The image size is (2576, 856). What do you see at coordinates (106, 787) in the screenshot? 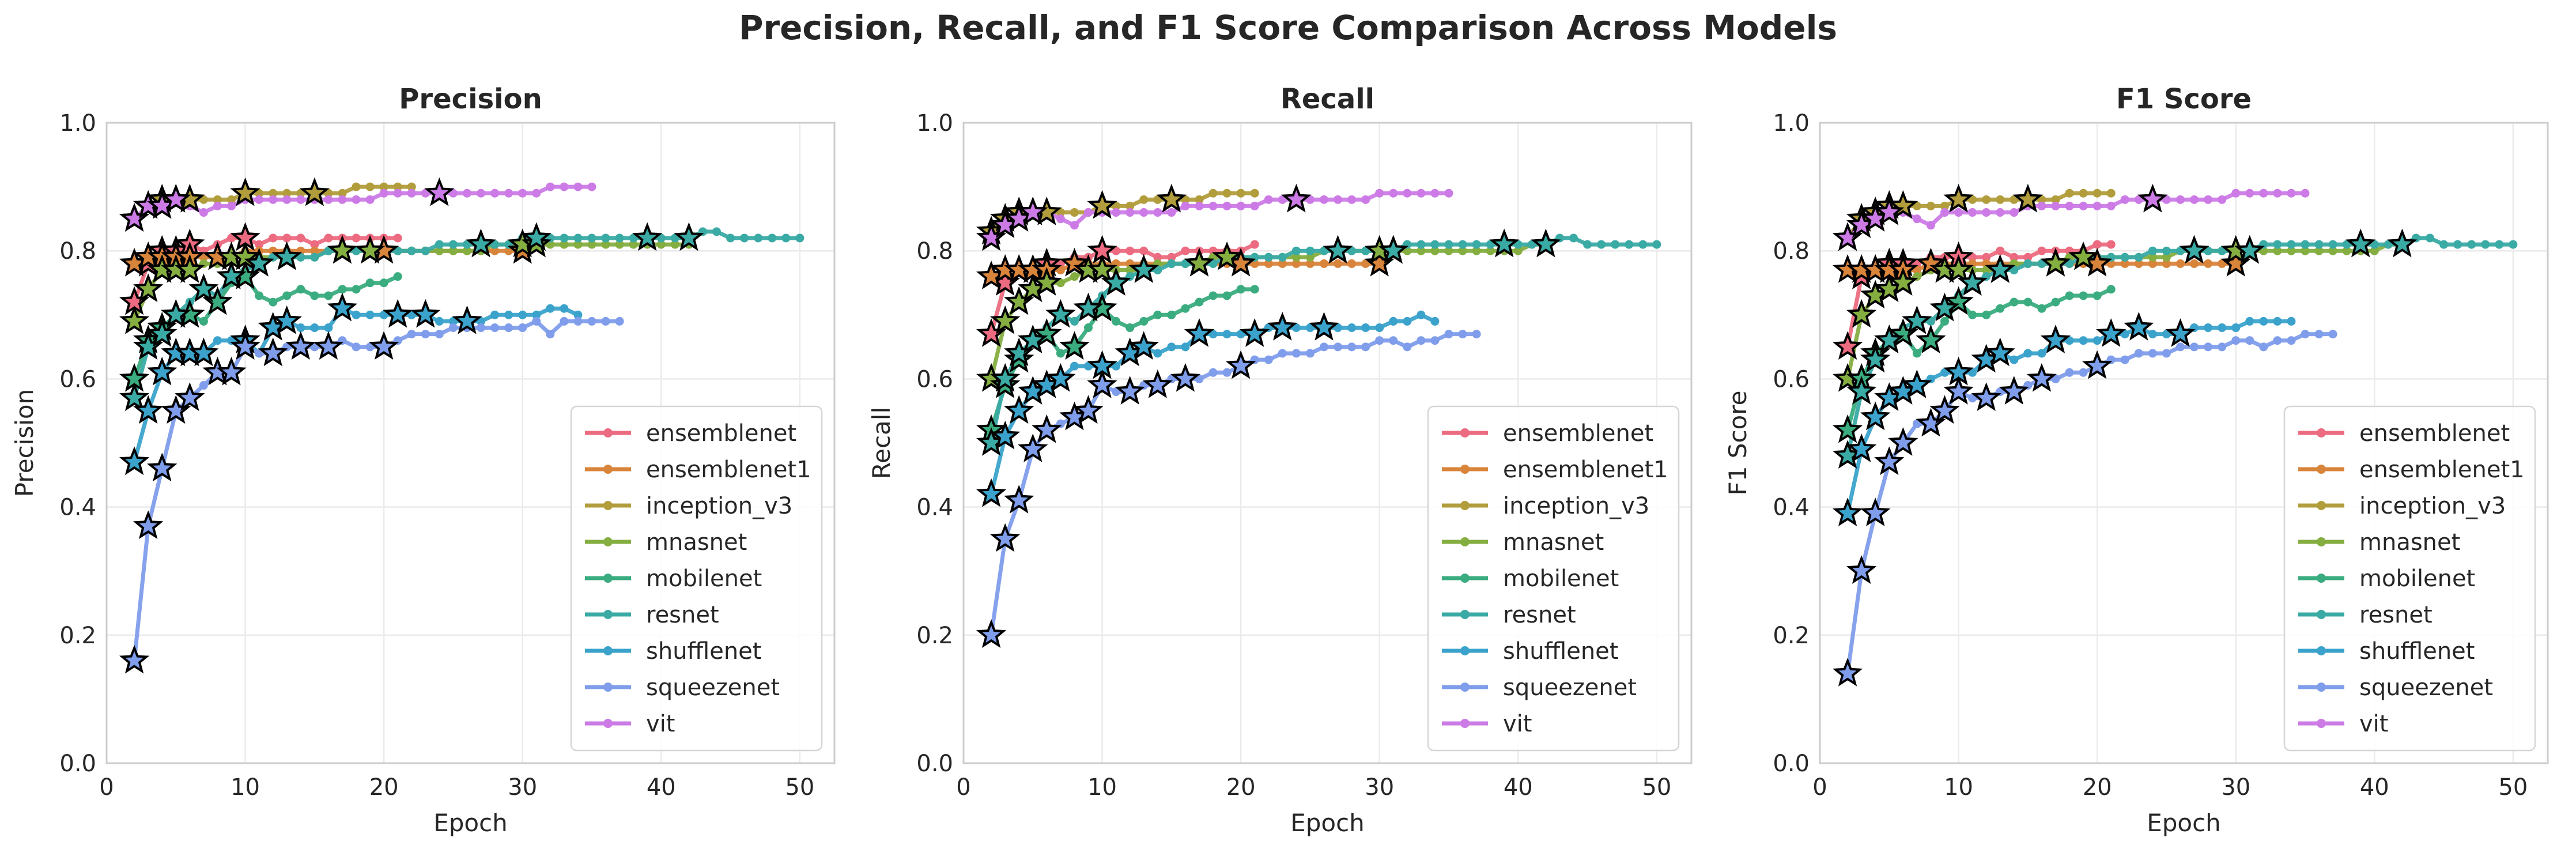
I see `x-tick-label: 0` at bounding box center [106, 787].